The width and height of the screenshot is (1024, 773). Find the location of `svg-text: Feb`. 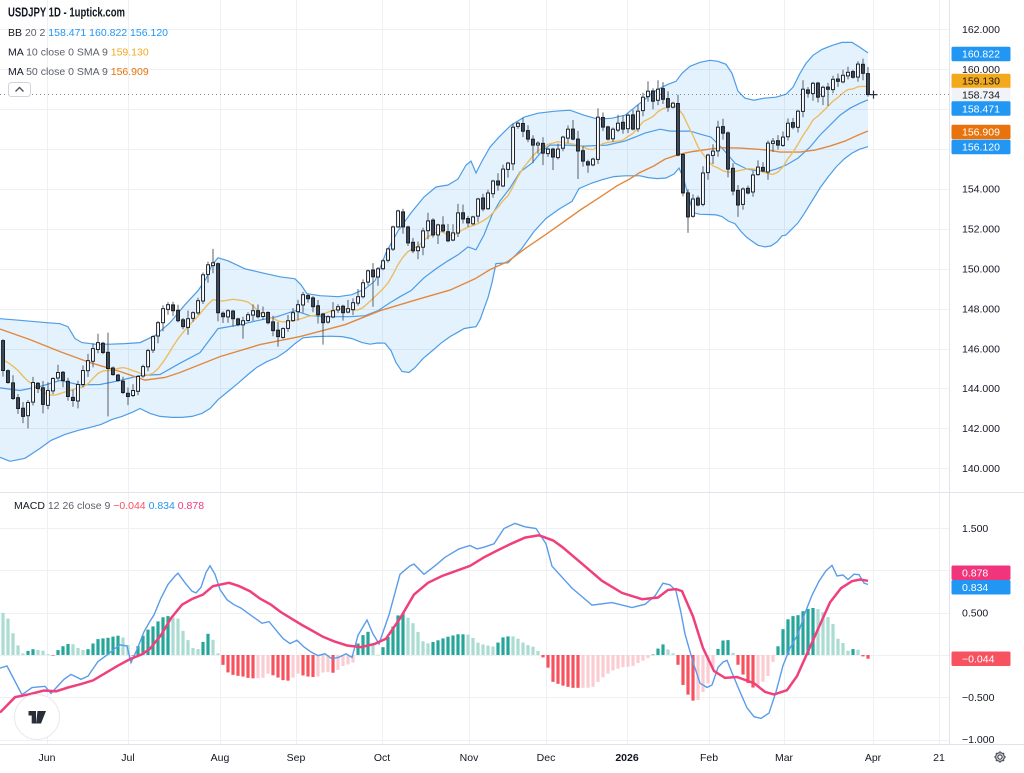

svg-text: Feb is located at coordinates (709, 758).